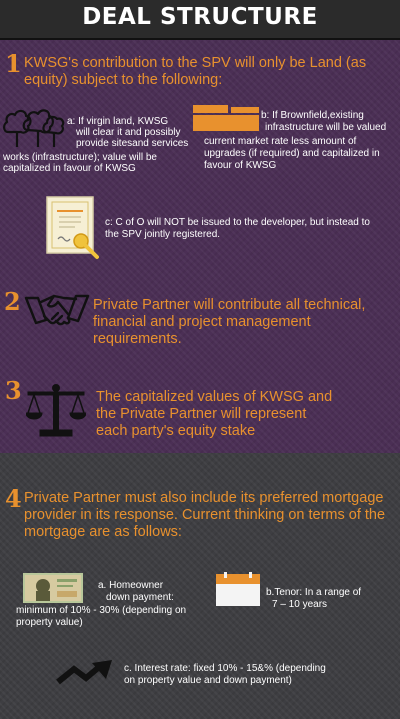 This screenshot has width=400, height=719. What do you see at coordinates (72, 227) in the screenshot?
I see `certificate-icon` at bounding box center [72, 227].